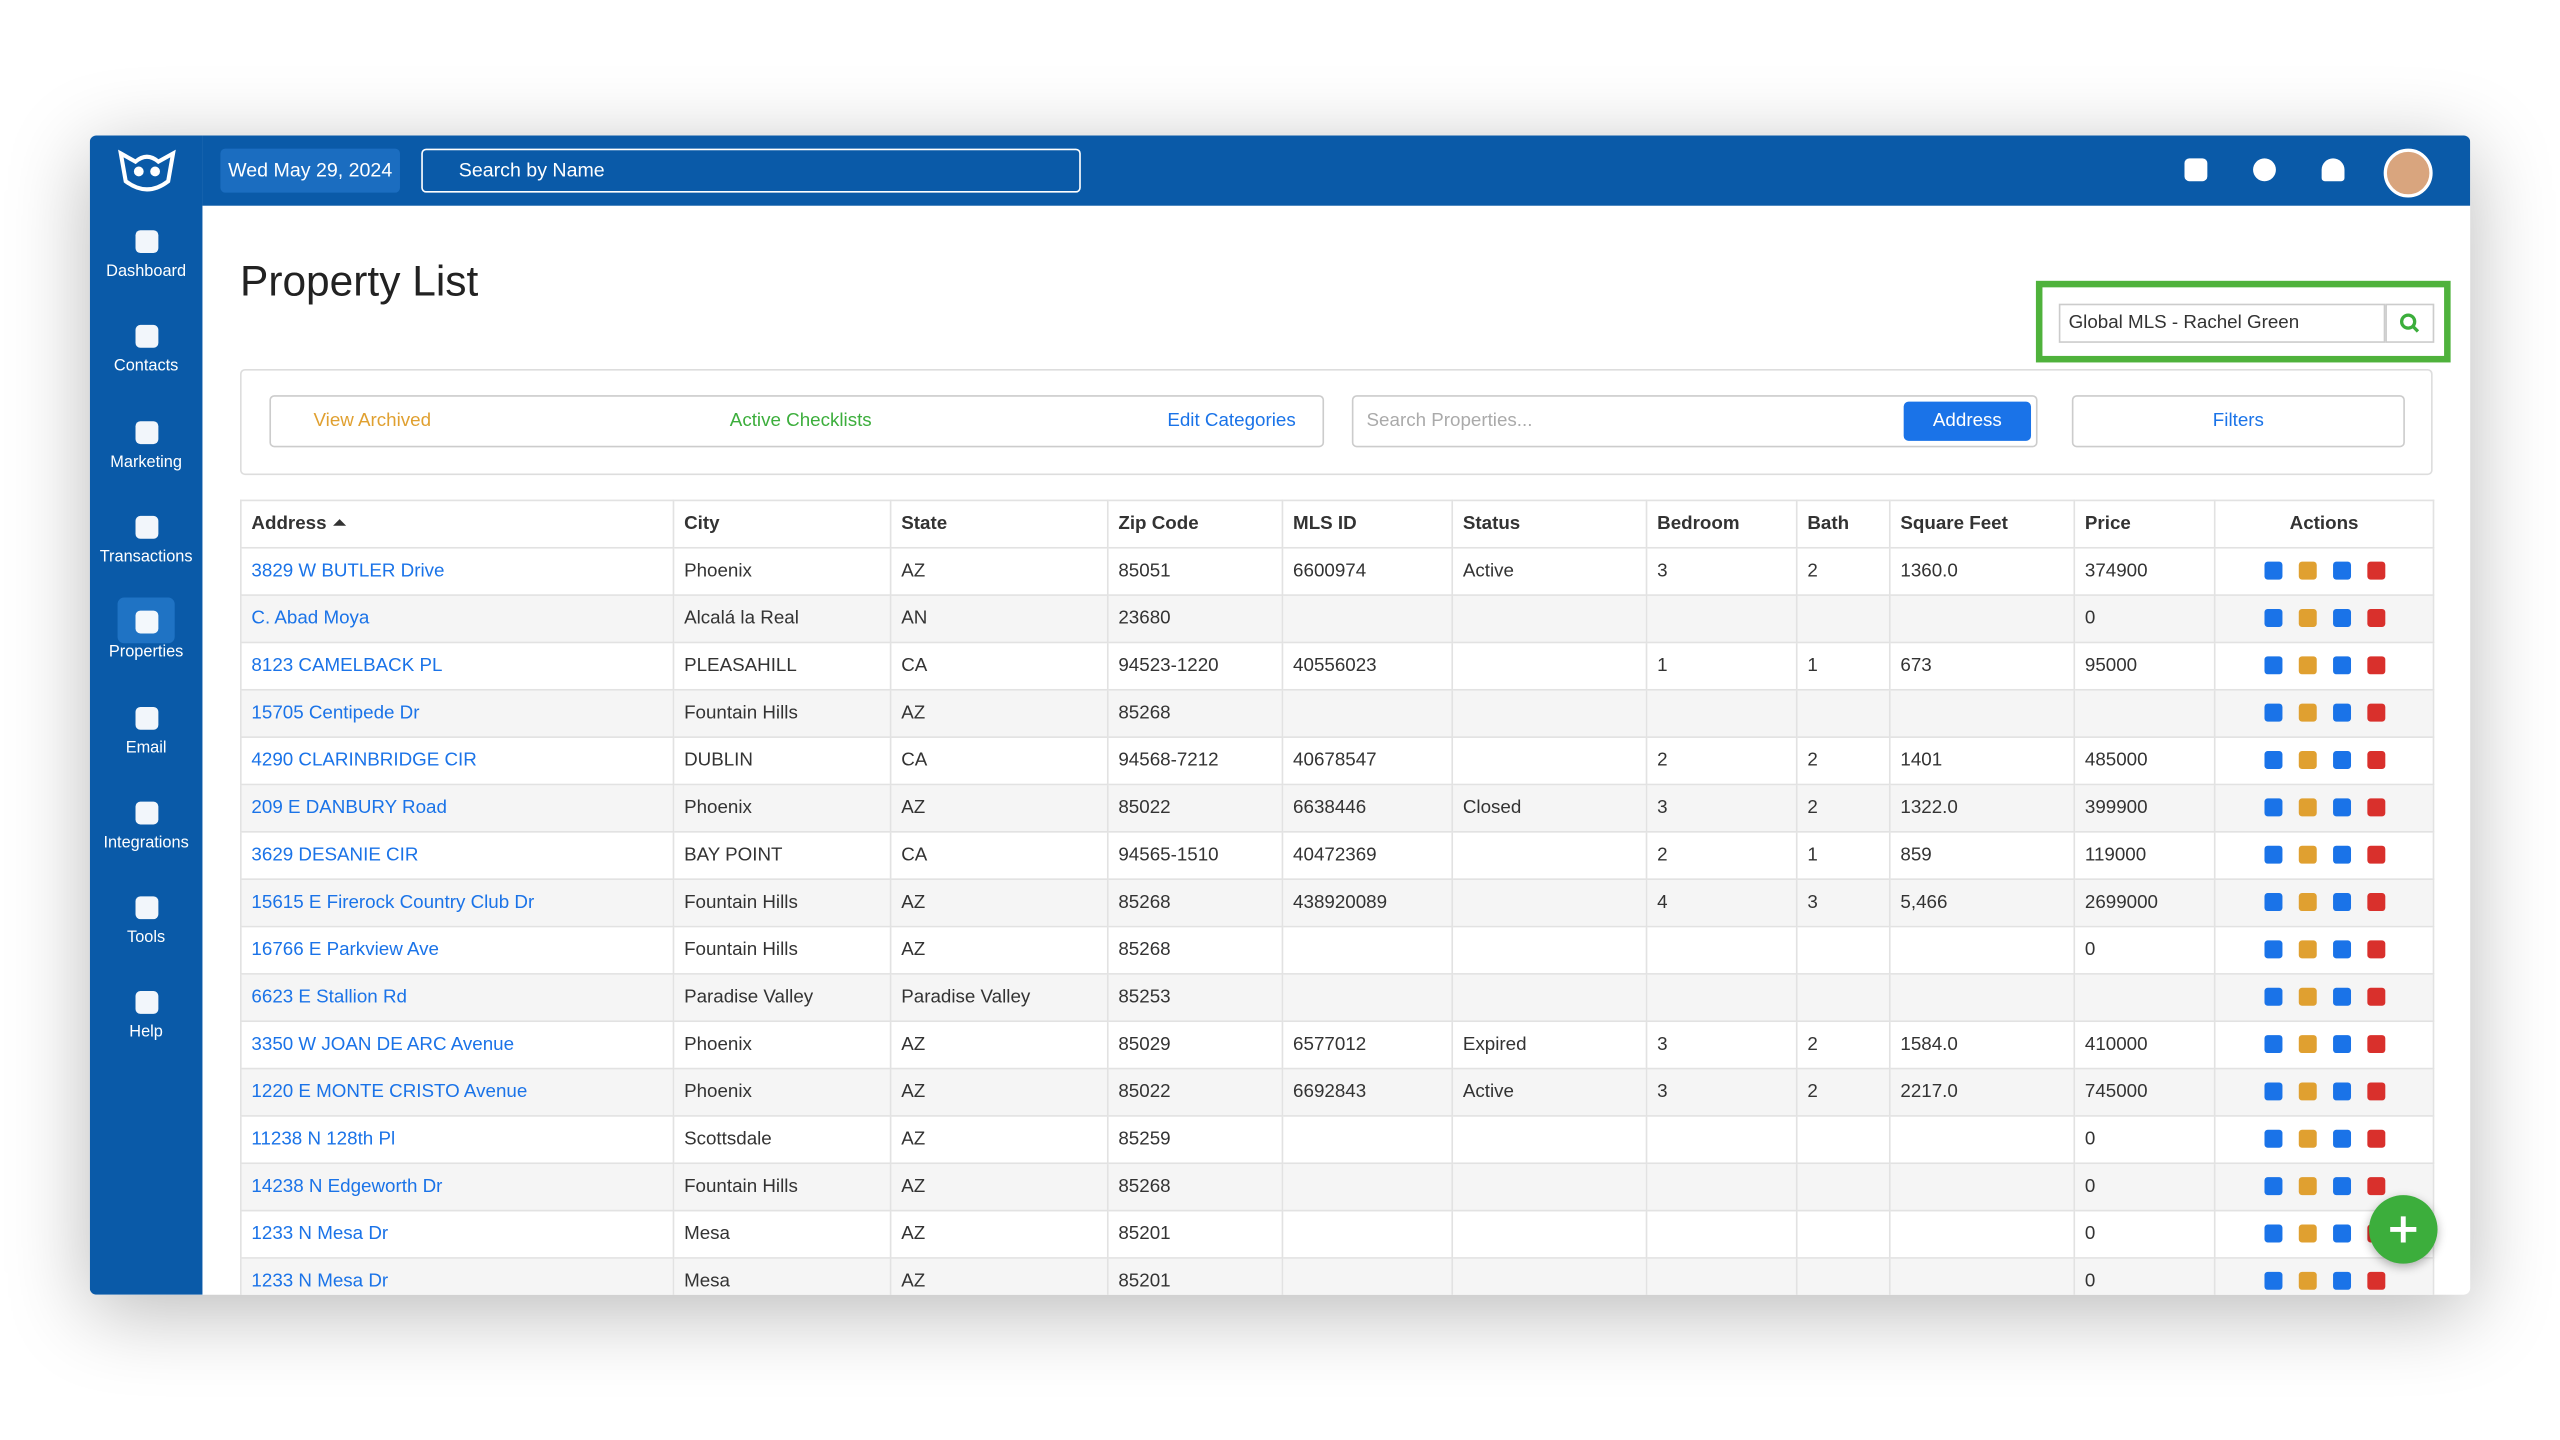 Image resolution: width=2560 pixels, height=1440 pixels. I want to click on nav-item: Tools, so click(146, 921).